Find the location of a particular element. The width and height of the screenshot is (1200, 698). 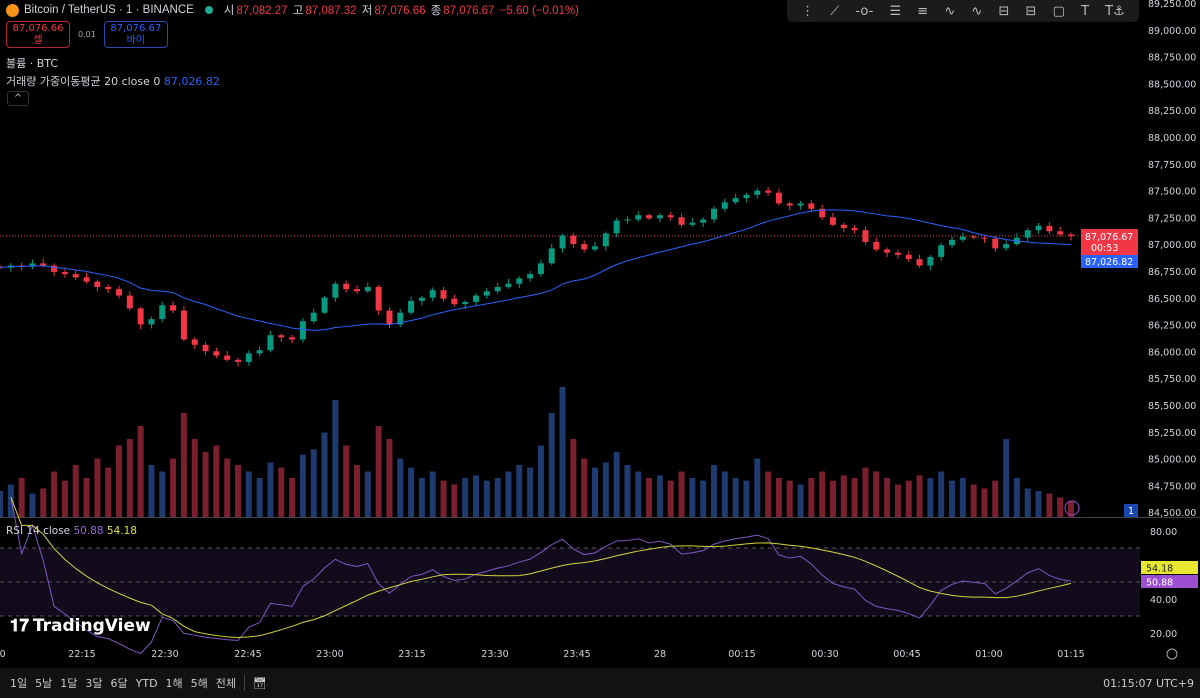

range-3m: 3달 is located at coordinates (94, 683).